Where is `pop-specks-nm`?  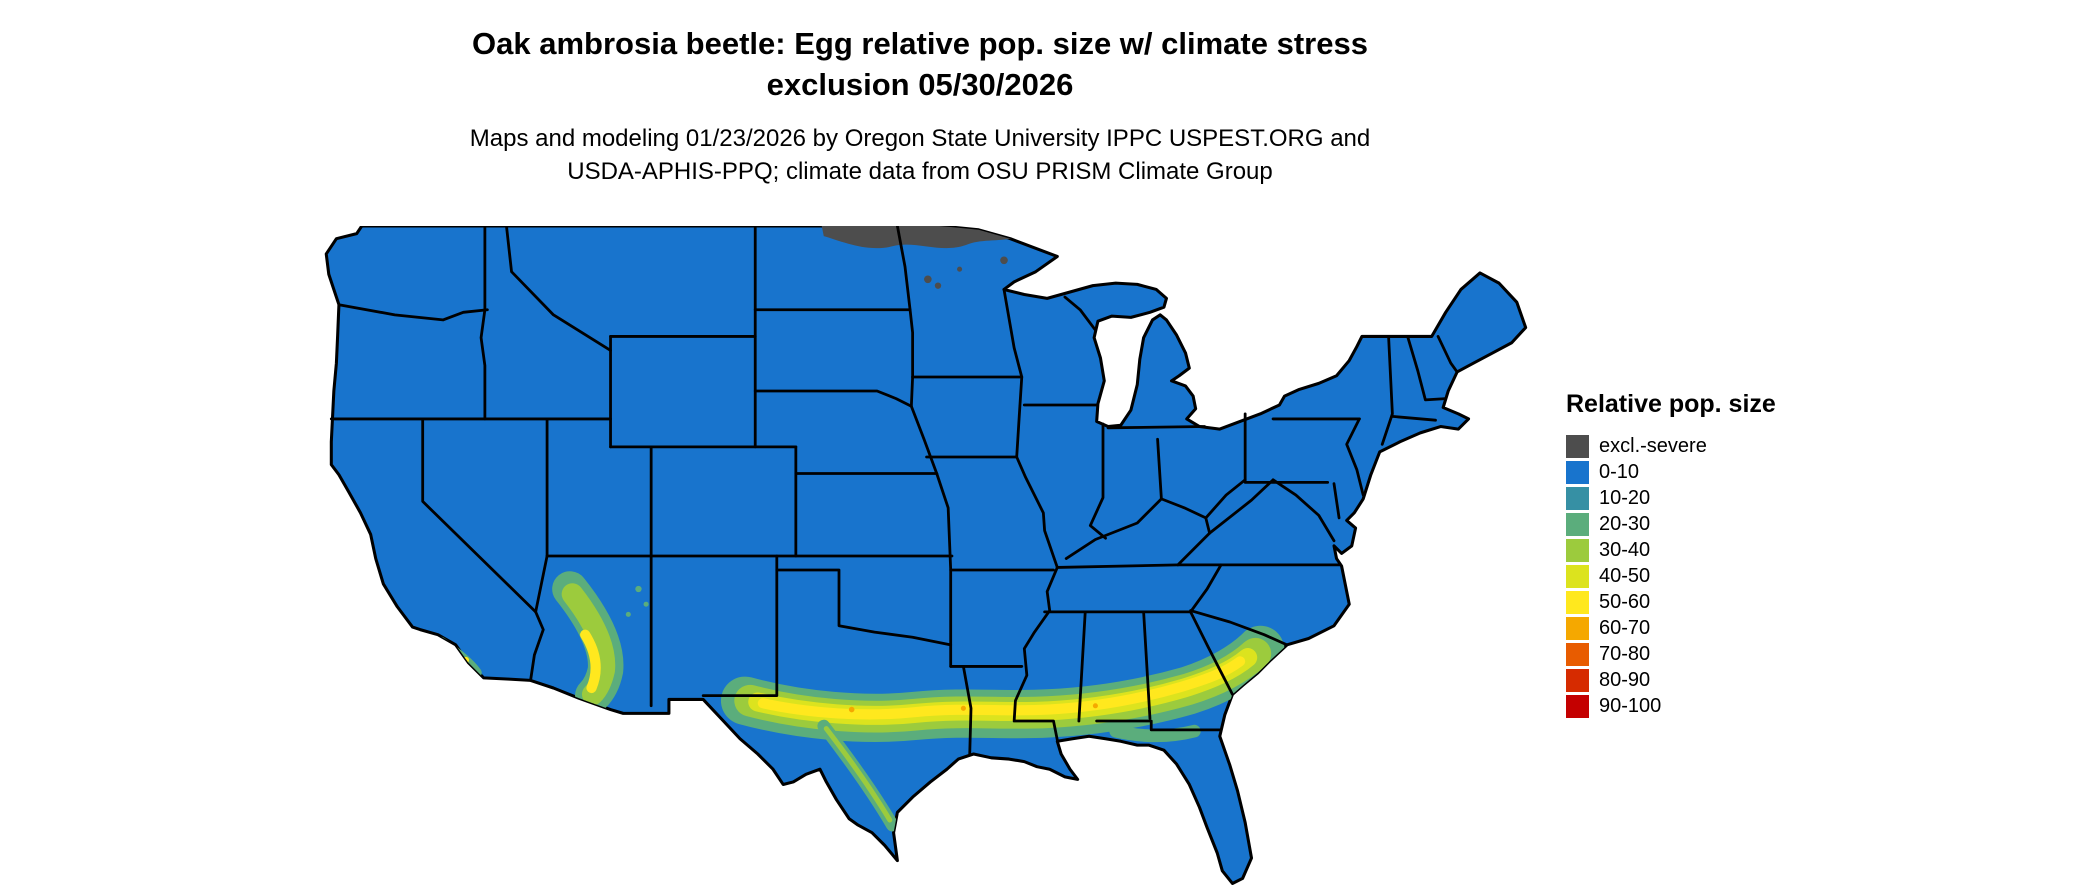 pop-specks-nm is located at coordinates (637, 601).